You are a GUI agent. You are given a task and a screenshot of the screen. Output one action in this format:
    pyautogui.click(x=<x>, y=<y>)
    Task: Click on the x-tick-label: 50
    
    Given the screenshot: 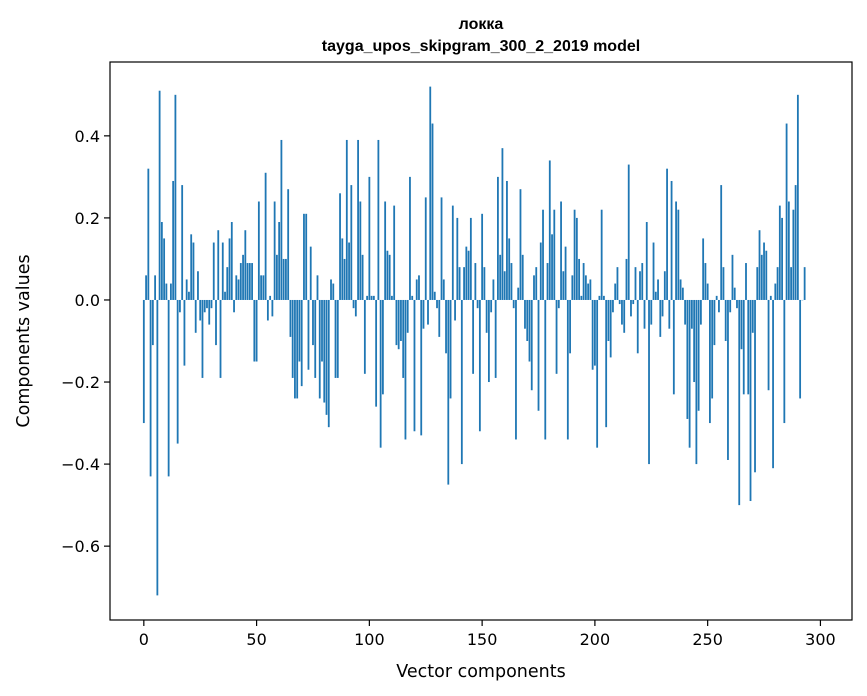 What is the action you would take?
    pyautogui.click(x=256, y=639)
    